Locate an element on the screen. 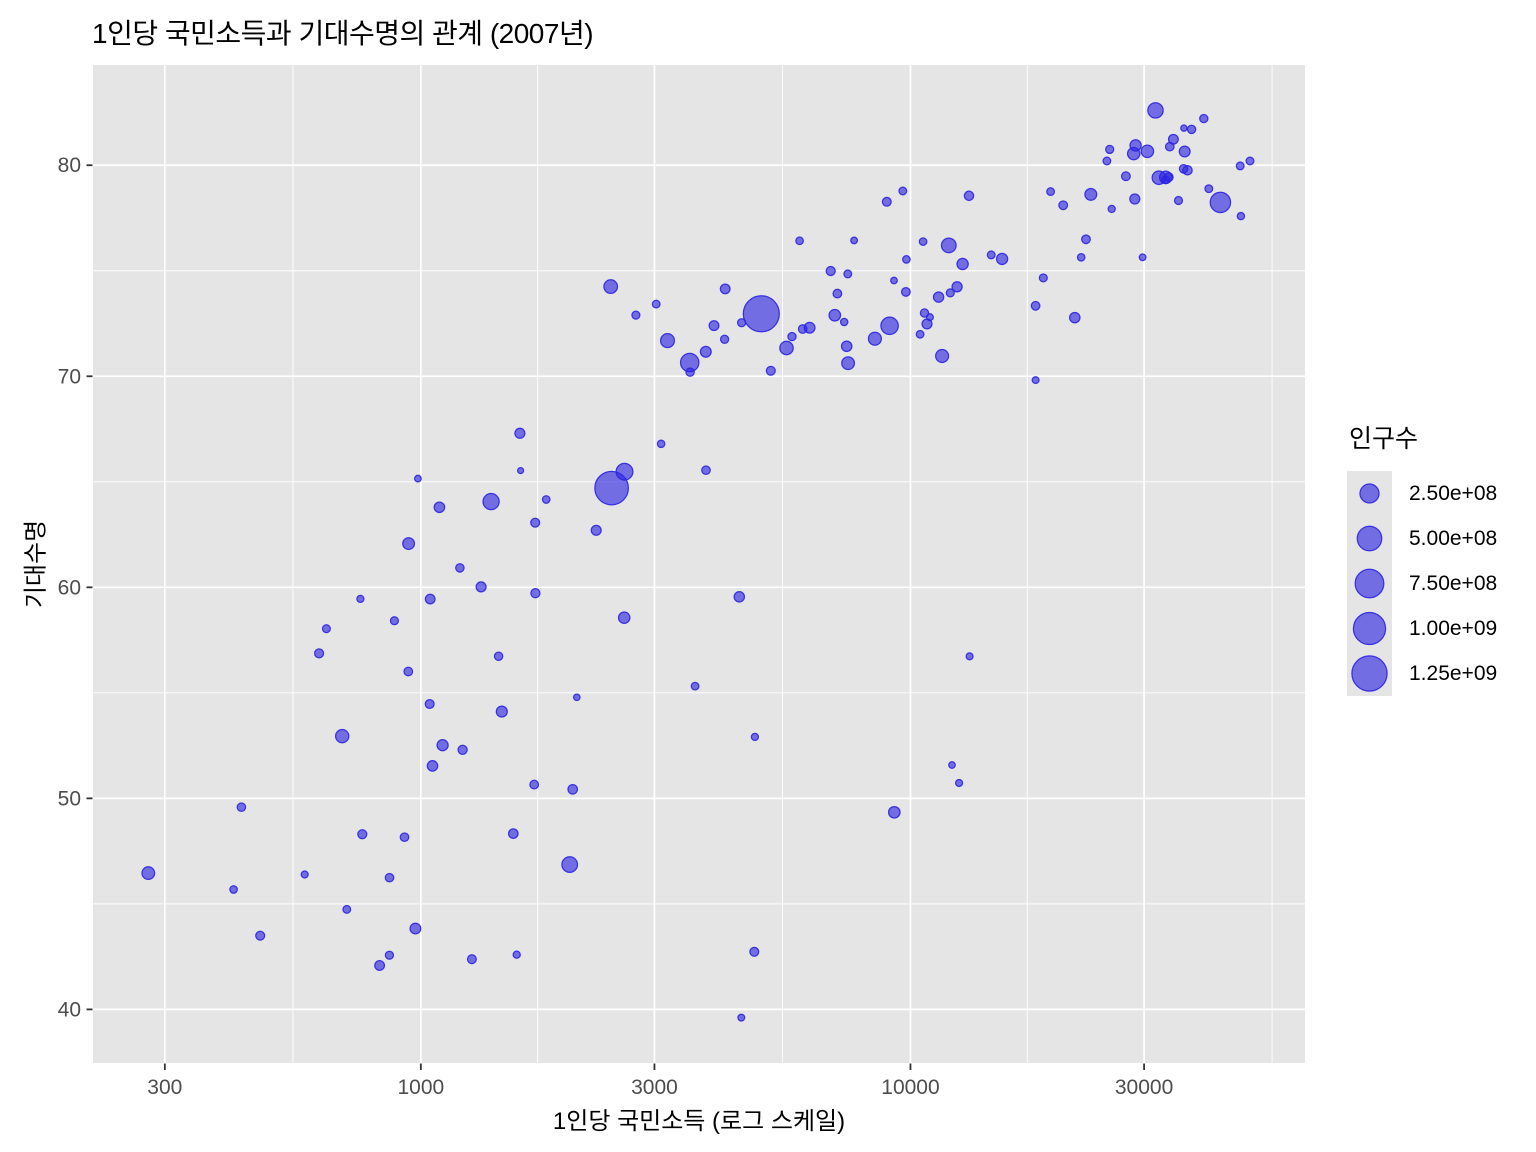 The height and width of the screenshot is (1152, 1536). legend-label: 1.00e+09 is located at coordinates (1453, 628).